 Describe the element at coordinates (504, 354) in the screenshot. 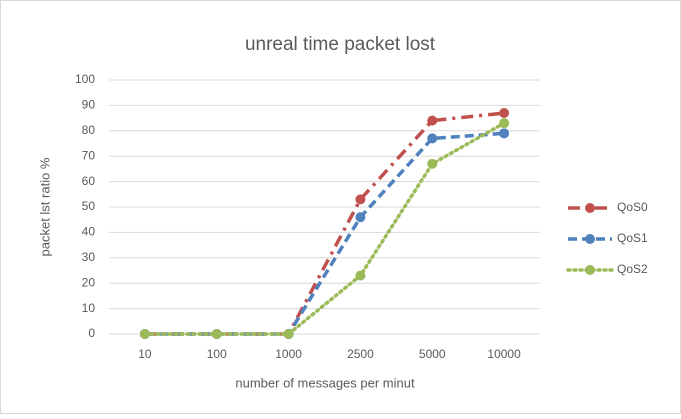

I see `x-tick-label: 10000` at that location.